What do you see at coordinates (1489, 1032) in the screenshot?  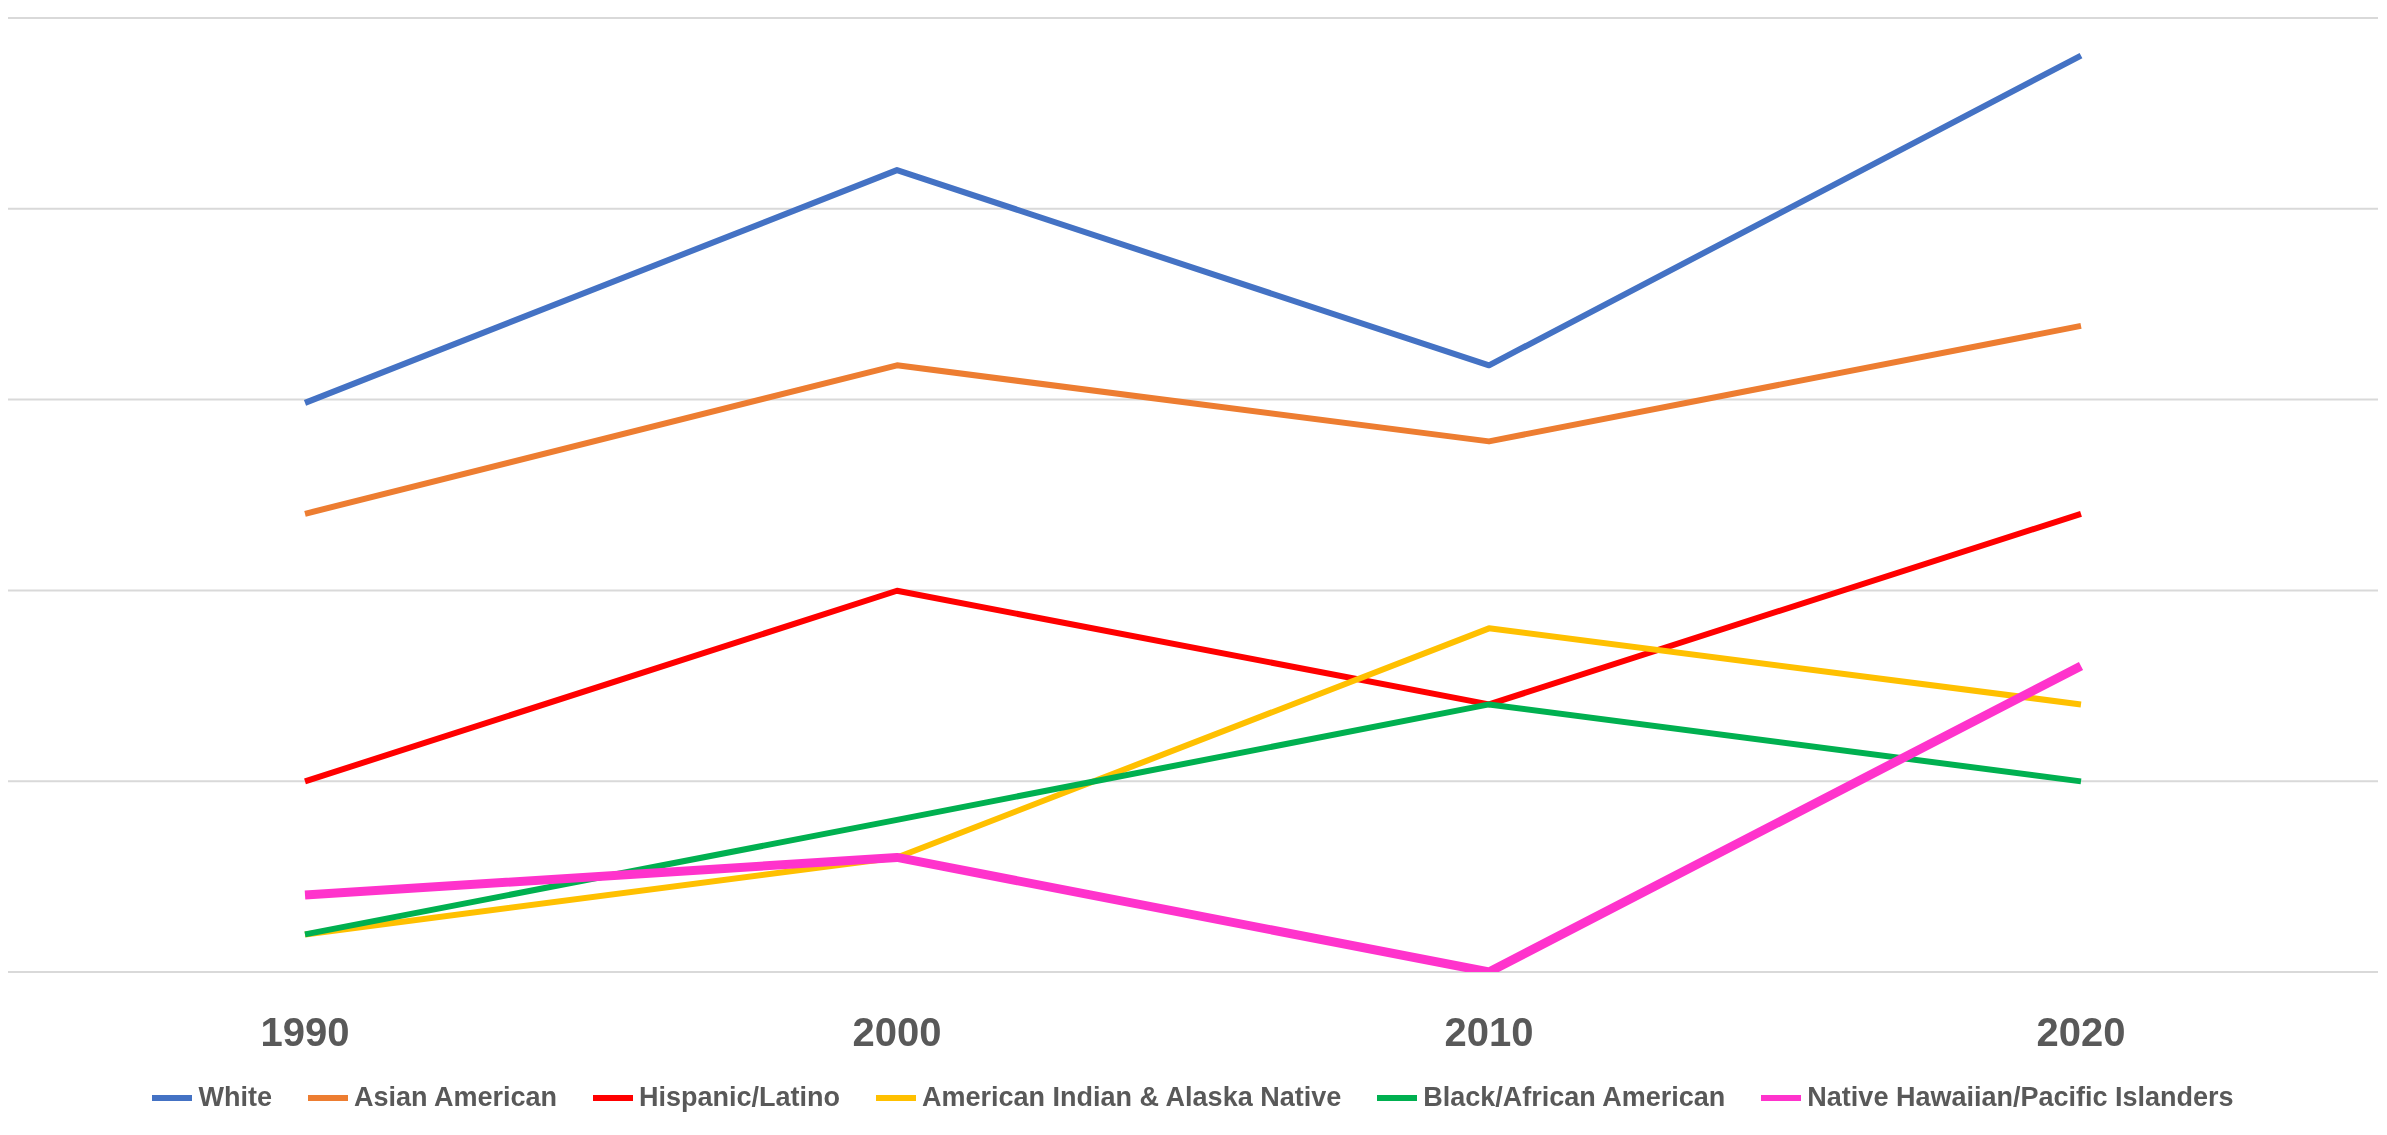 I see `x-tick-label: 2010` at bounding box center [1489, 1032].